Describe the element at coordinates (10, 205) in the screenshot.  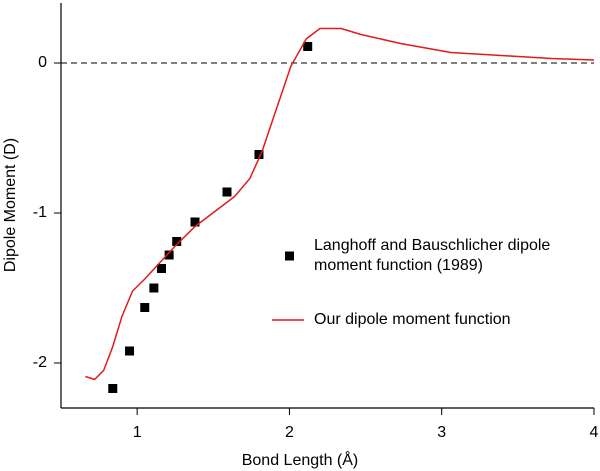
I see `y-axis-label: Dipole Moment (D)` at that location.